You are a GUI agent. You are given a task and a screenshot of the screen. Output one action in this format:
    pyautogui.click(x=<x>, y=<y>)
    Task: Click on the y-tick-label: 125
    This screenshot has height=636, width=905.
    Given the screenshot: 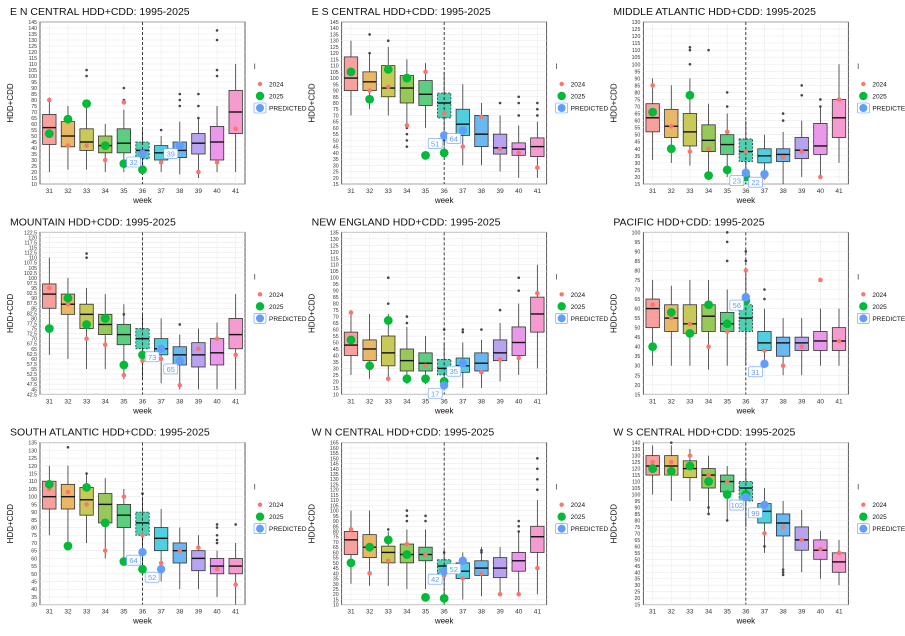 What is the action you would take?
    pyautogui.click(x=636, y=463)
    